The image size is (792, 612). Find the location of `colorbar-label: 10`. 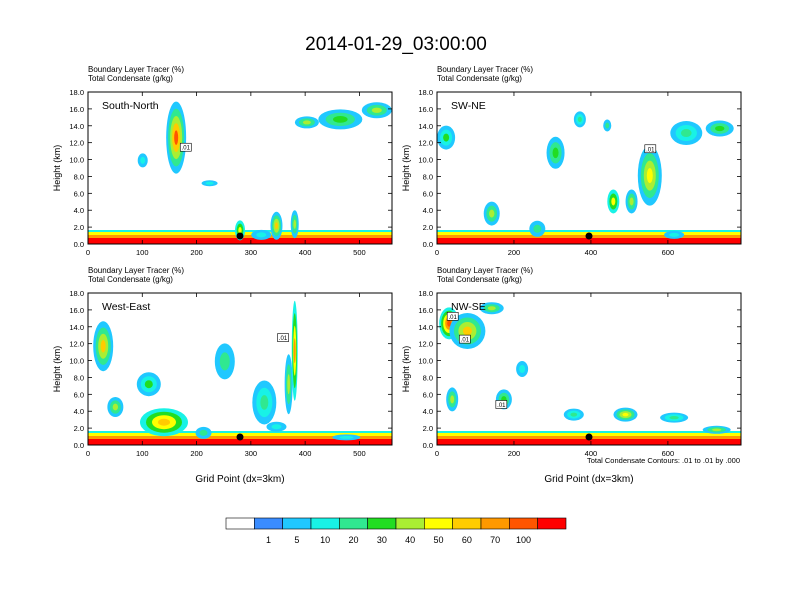

colorbar-label: 10 is located at coordinates (325, 540).